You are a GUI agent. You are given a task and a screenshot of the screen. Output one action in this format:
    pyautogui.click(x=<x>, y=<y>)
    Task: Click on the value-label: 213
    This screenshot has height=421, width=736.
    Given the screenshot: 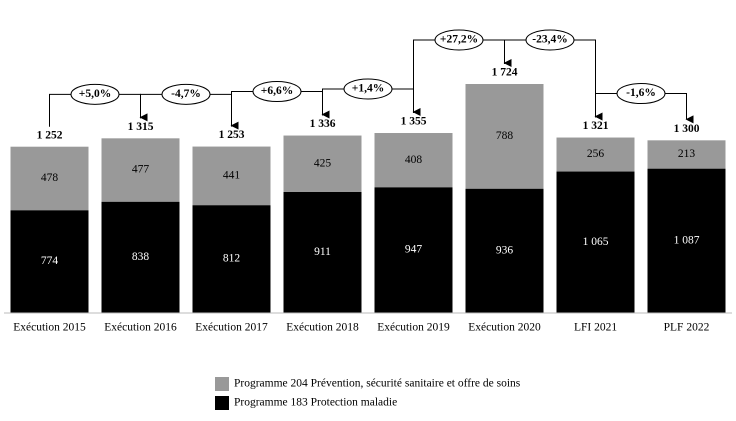 What is the action you would take?
    pyautogui.click(x=687, y=154)
    